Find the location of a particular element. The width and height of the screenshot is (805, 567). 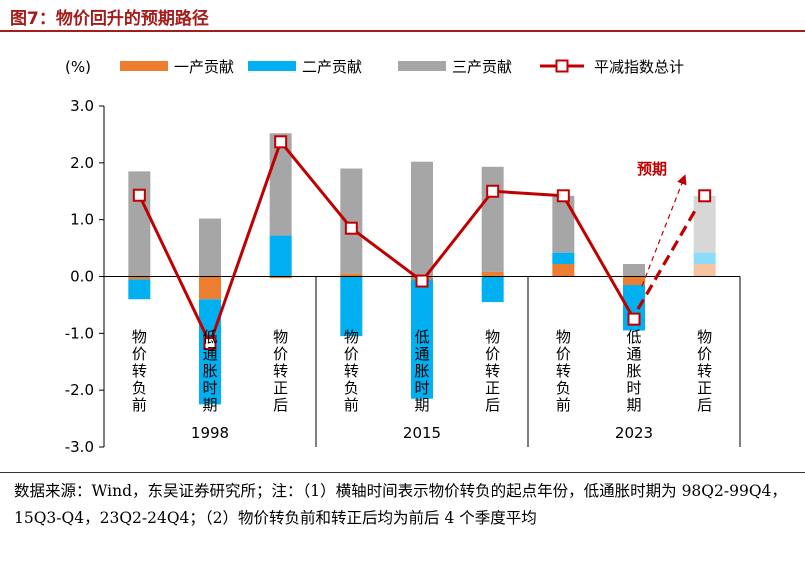

annotation-label: 预期 is located at coordinates (652, 169).